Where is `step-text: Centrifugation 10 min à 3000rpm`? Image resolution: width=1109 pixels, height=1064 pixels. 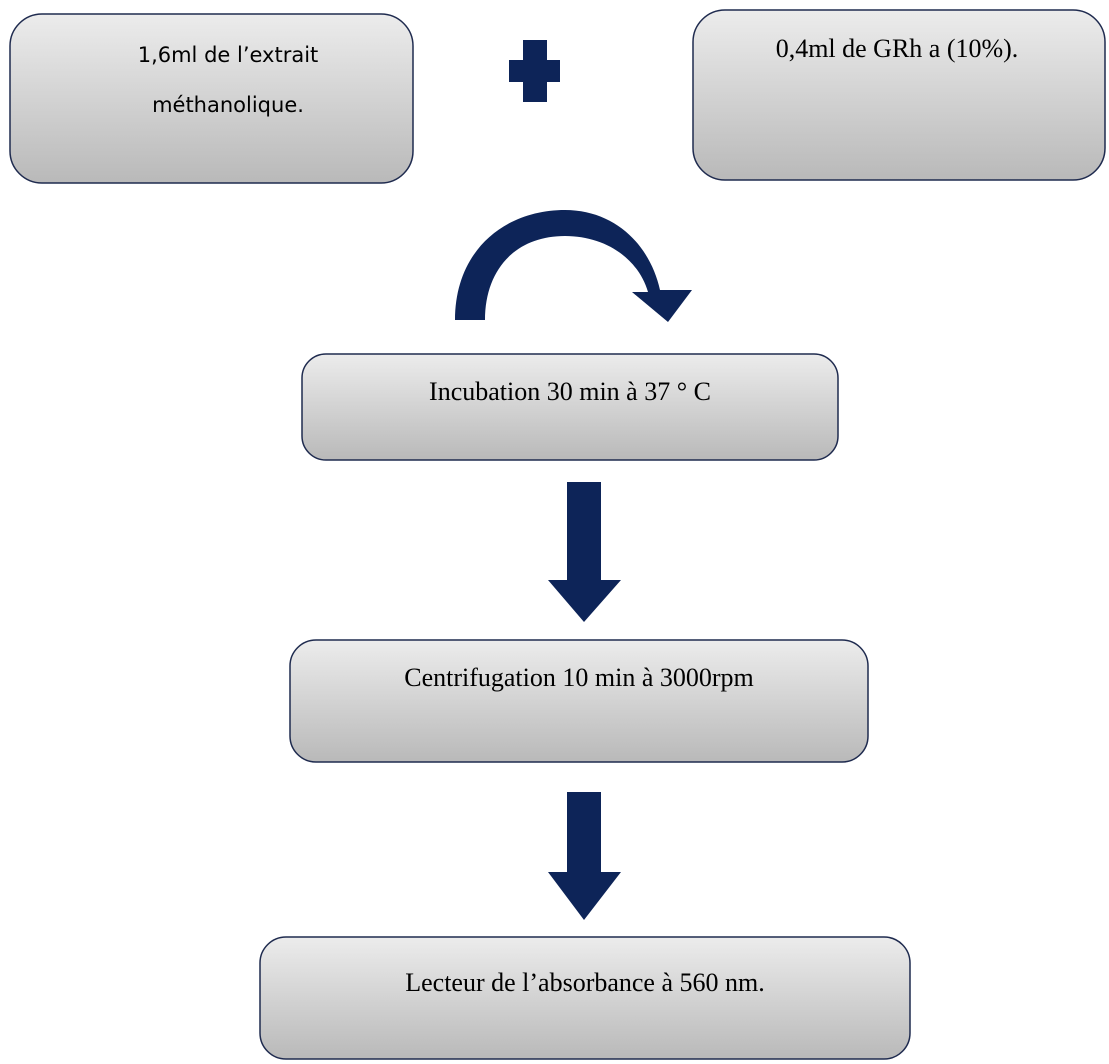 step-text: Centrifugation 10 min à 3000rpm is located at coordinates (579, 677).